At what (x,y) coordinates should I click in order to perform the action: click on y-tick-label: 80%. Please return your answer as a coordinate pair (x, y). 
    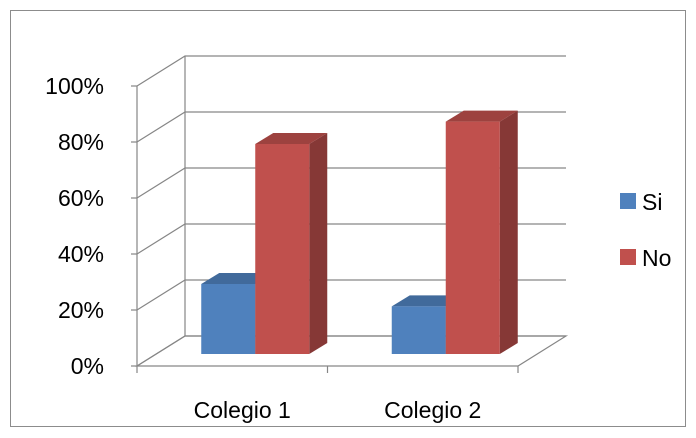
    Looking at the image, I should click on (81, 142).